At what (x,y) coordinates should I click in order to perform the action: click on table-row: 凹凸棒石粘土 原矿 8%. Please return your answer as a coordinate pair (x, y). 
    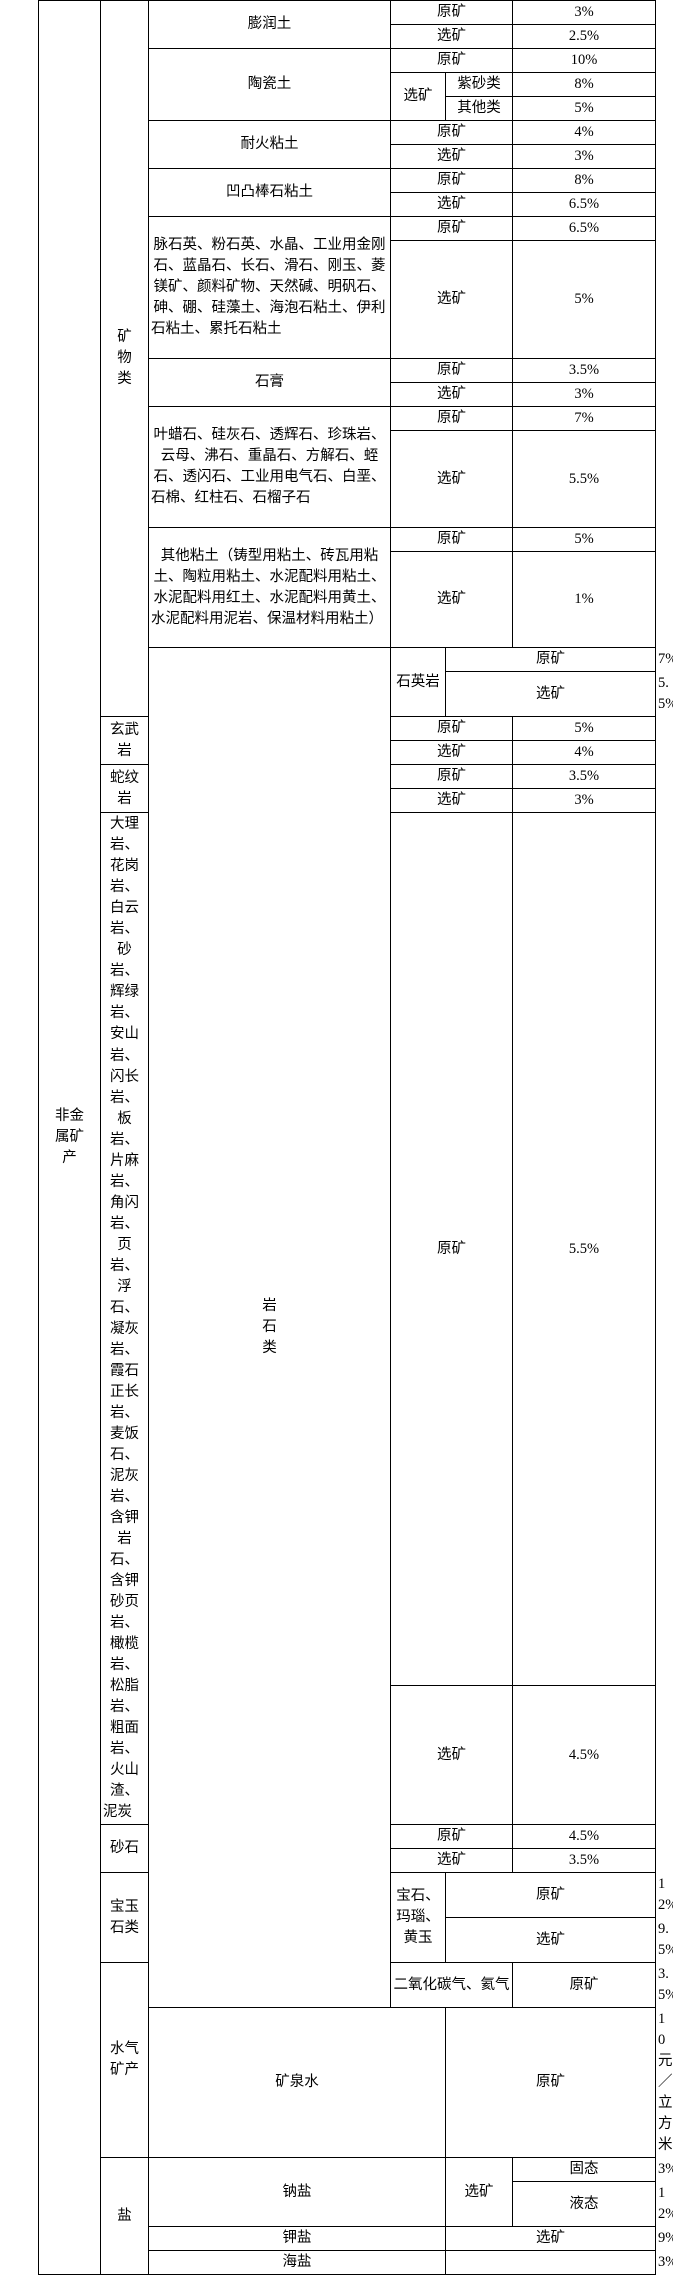
    Looking at the image, I should click on (347, 193).